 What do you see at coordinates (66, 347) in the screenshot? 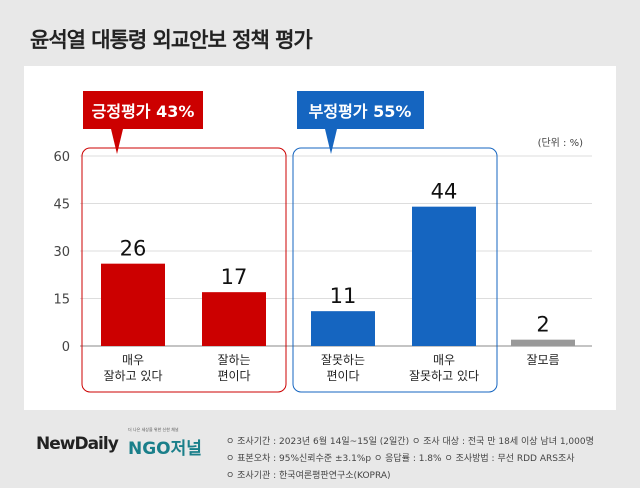
I see `y-tick-label: 0` at bounding box center [66, 347].